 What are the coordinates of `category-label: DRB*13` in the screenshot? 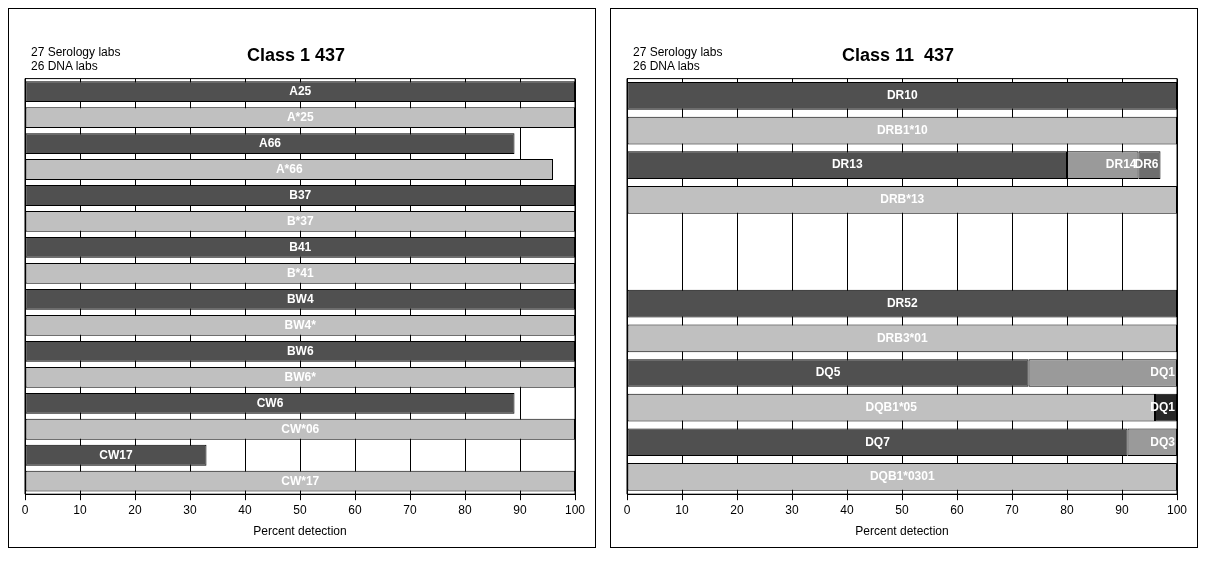 It's located at (902, 199).